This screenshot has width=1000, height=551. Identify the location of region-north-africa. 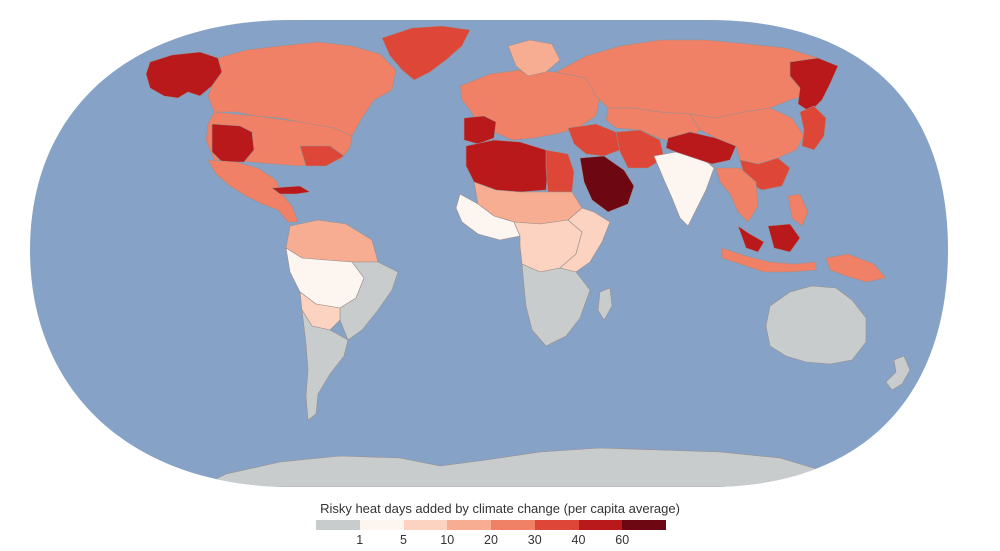
(507, 166).